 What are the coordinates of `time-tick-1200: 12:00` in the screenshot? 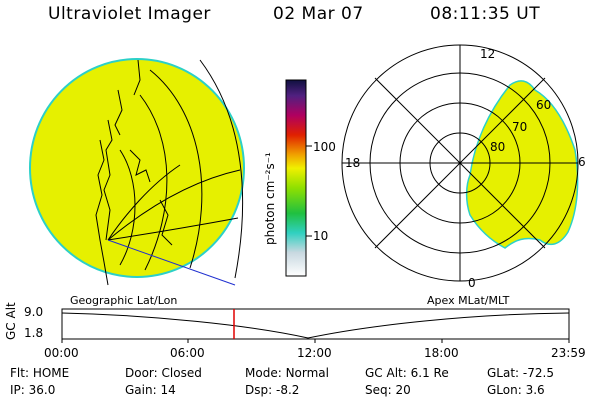 It's located at (314, 353).